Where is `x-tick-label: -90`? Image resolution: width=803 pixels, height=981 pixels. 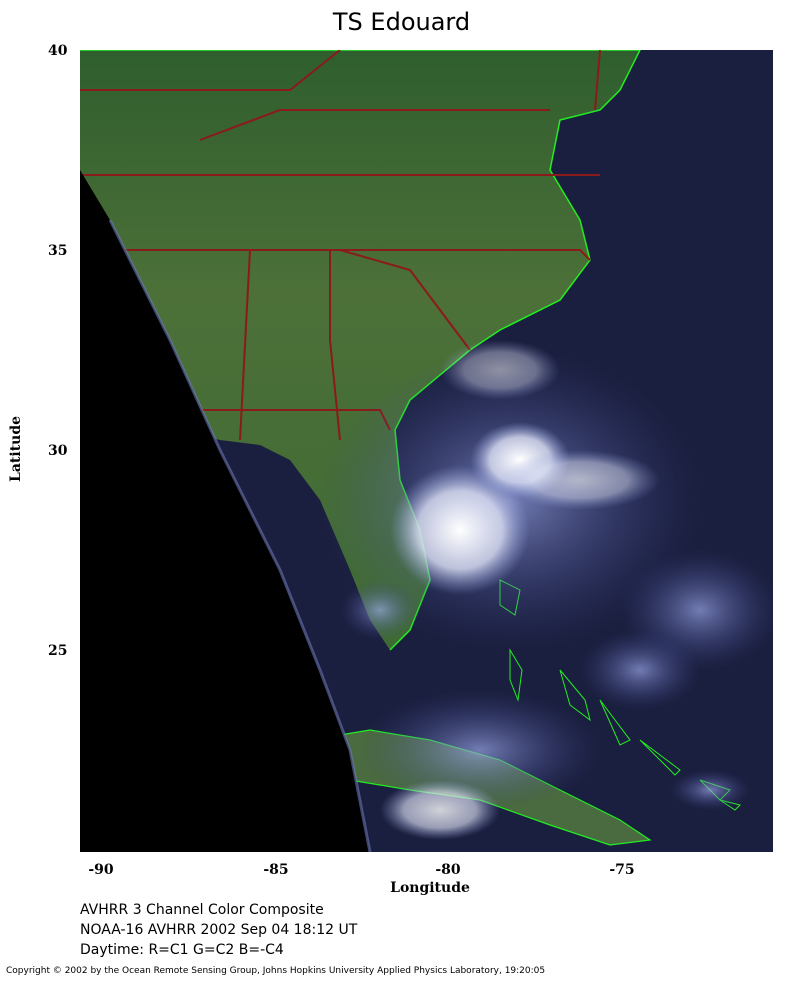 x-tick-label: -90 is located at coordinates (101, 870).